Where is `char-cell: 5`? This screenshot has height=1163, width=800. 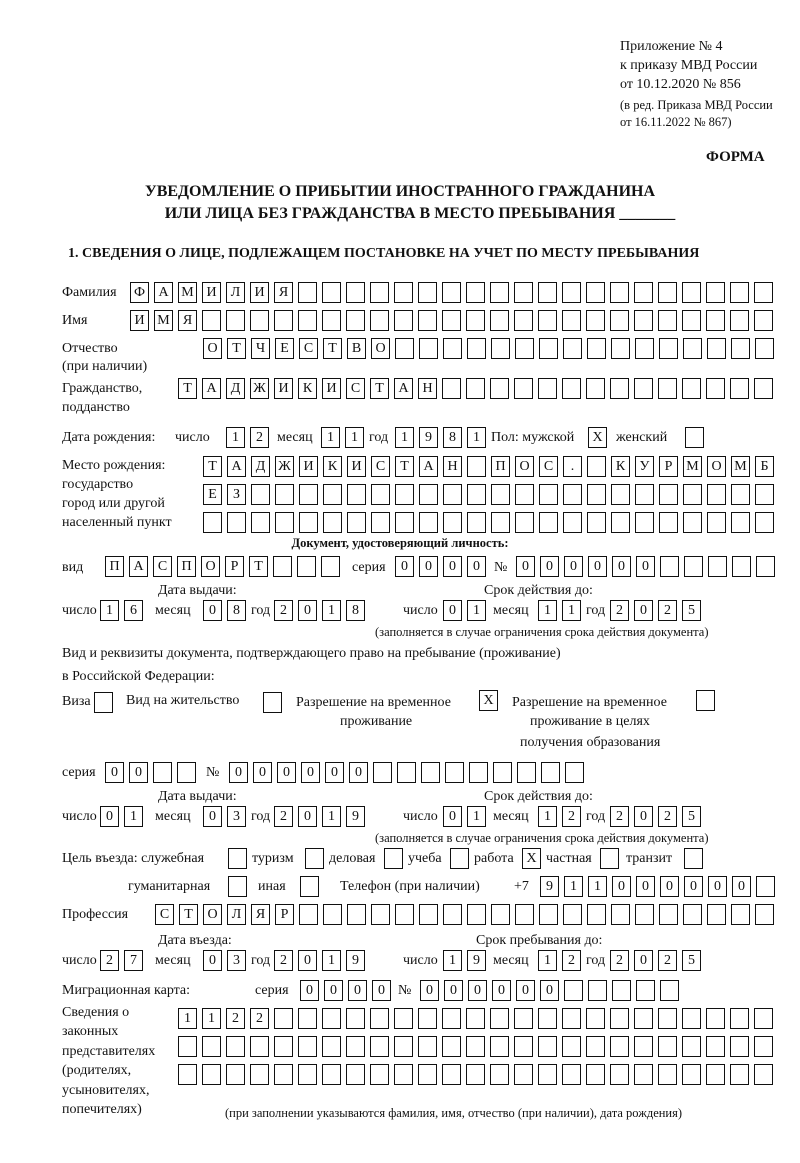
char-cell: 5 is located at coordinates (691, 960).